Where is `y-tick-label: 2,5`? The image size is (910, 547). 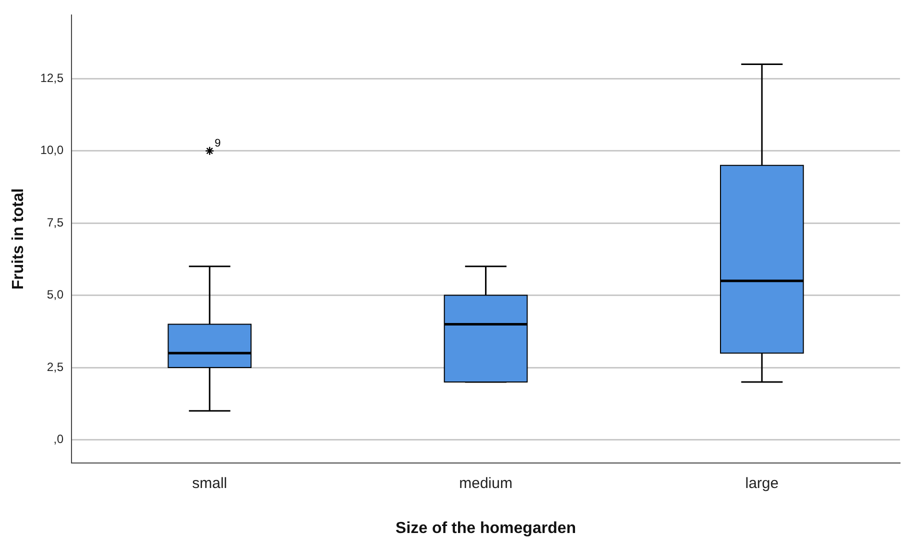
y-tick-label: 2,5 is located at coordinates (55, 367).